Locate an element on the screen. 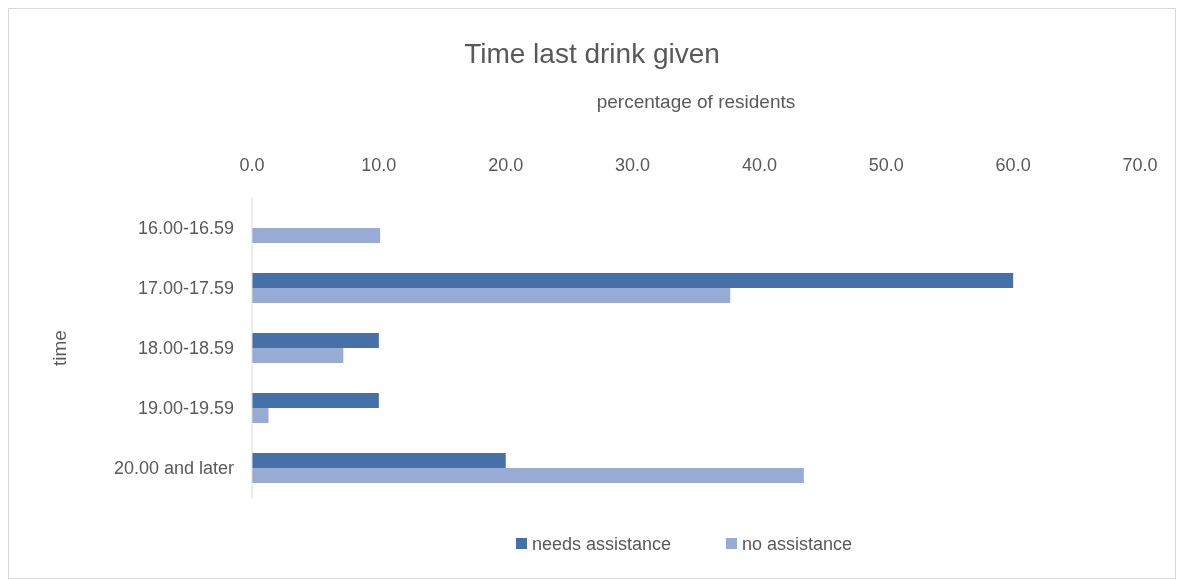  y-tick-label: 18.00-18.59 is located at coordinates (185, 348).